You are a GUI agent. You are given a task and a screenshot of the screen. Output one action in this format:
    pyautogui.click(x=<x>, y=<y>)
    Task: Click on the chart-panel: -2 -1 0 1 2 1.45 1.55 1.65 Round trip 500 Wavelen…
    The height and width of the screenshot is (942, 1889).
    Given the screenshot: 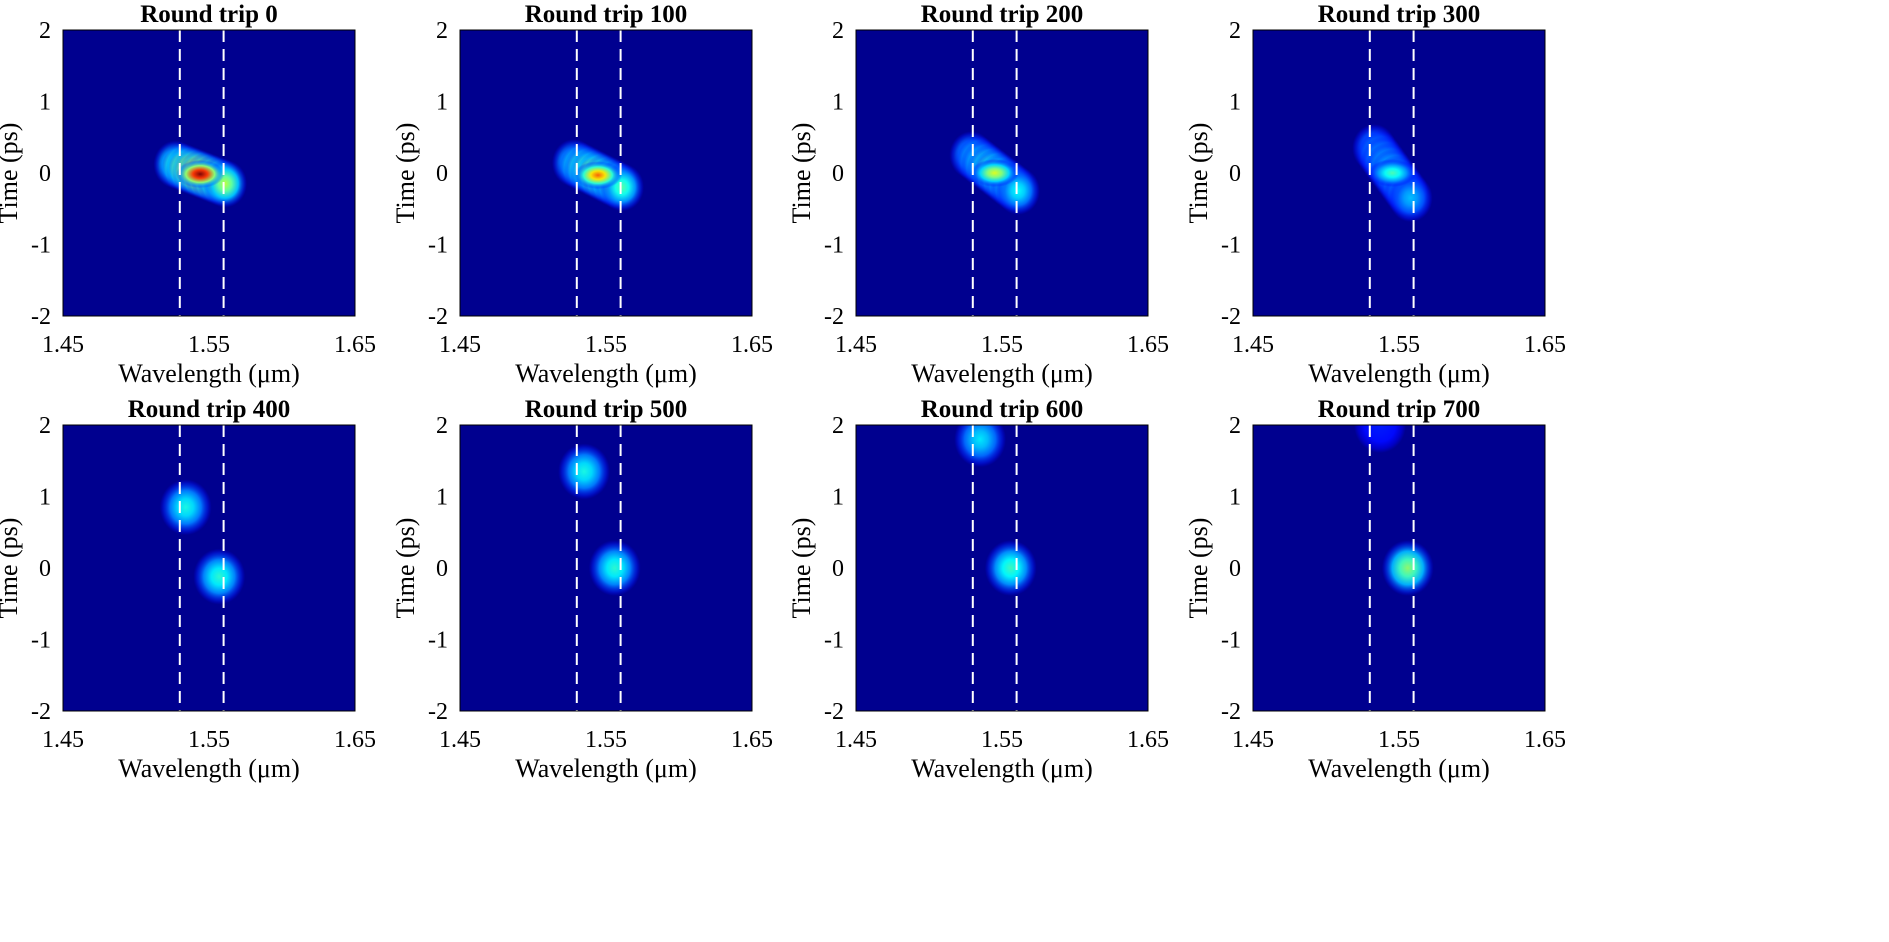 What is the action you would take?
    pyautogui.click(x=582, y=589)
    